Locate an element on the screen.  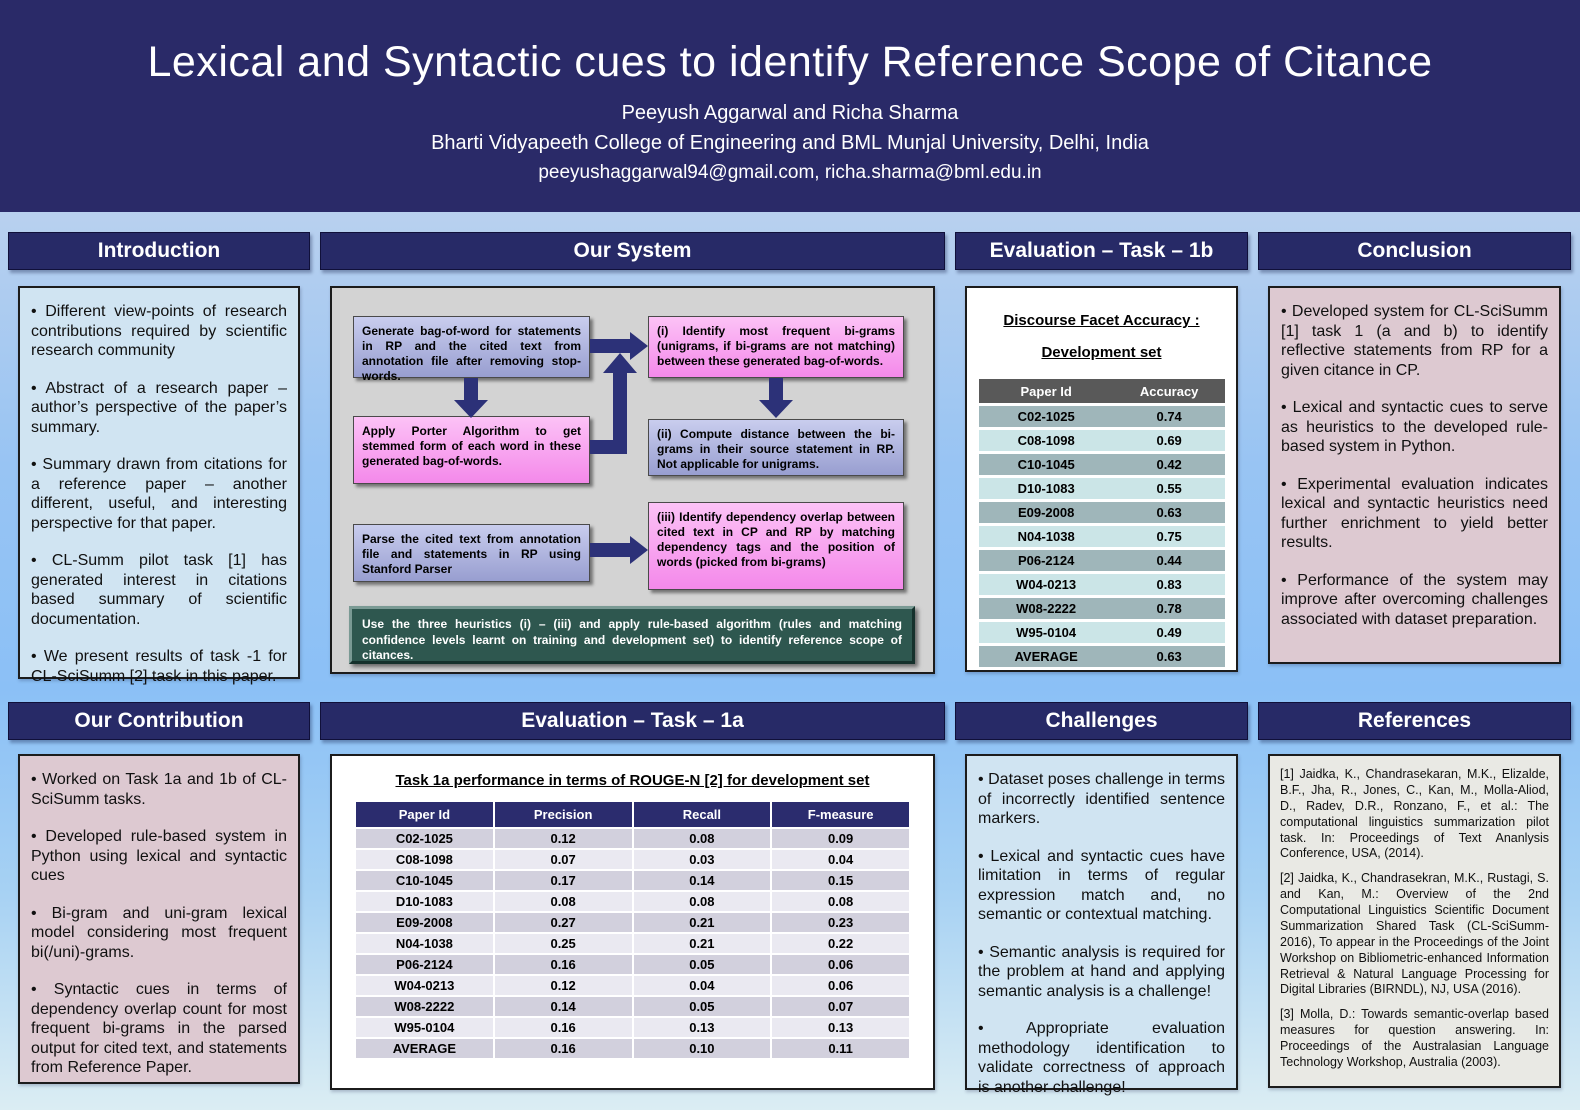
table-cell: 0.49 is located at coordinates (1169, 632).